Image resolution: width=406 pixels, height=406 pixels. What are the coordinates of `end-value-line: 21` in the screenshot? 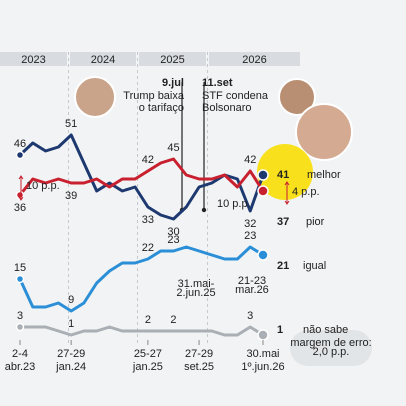 It's located at (283, 266).